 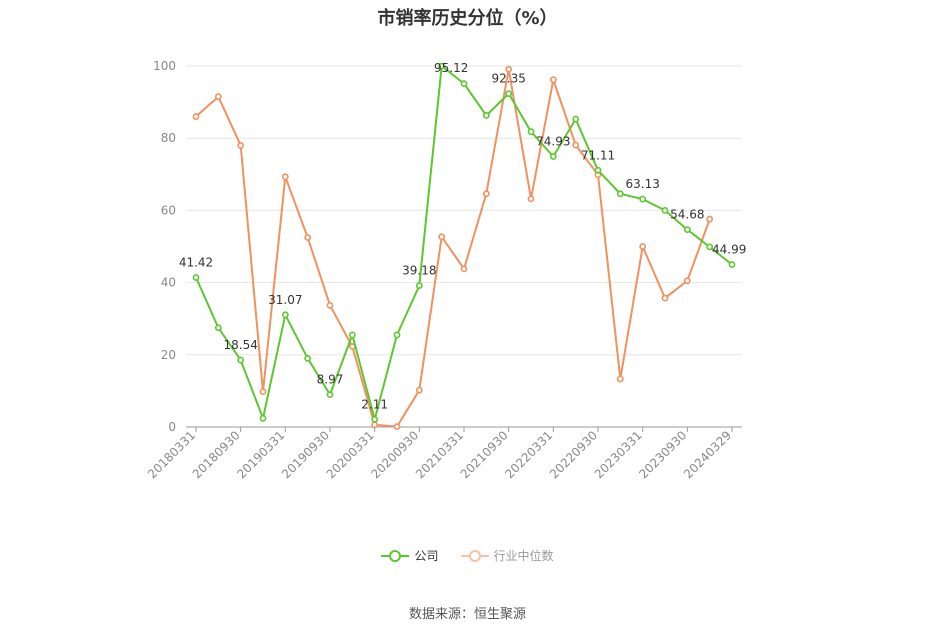 I want to click on x-tick-label: 20230331, so click(x=618, y=454).